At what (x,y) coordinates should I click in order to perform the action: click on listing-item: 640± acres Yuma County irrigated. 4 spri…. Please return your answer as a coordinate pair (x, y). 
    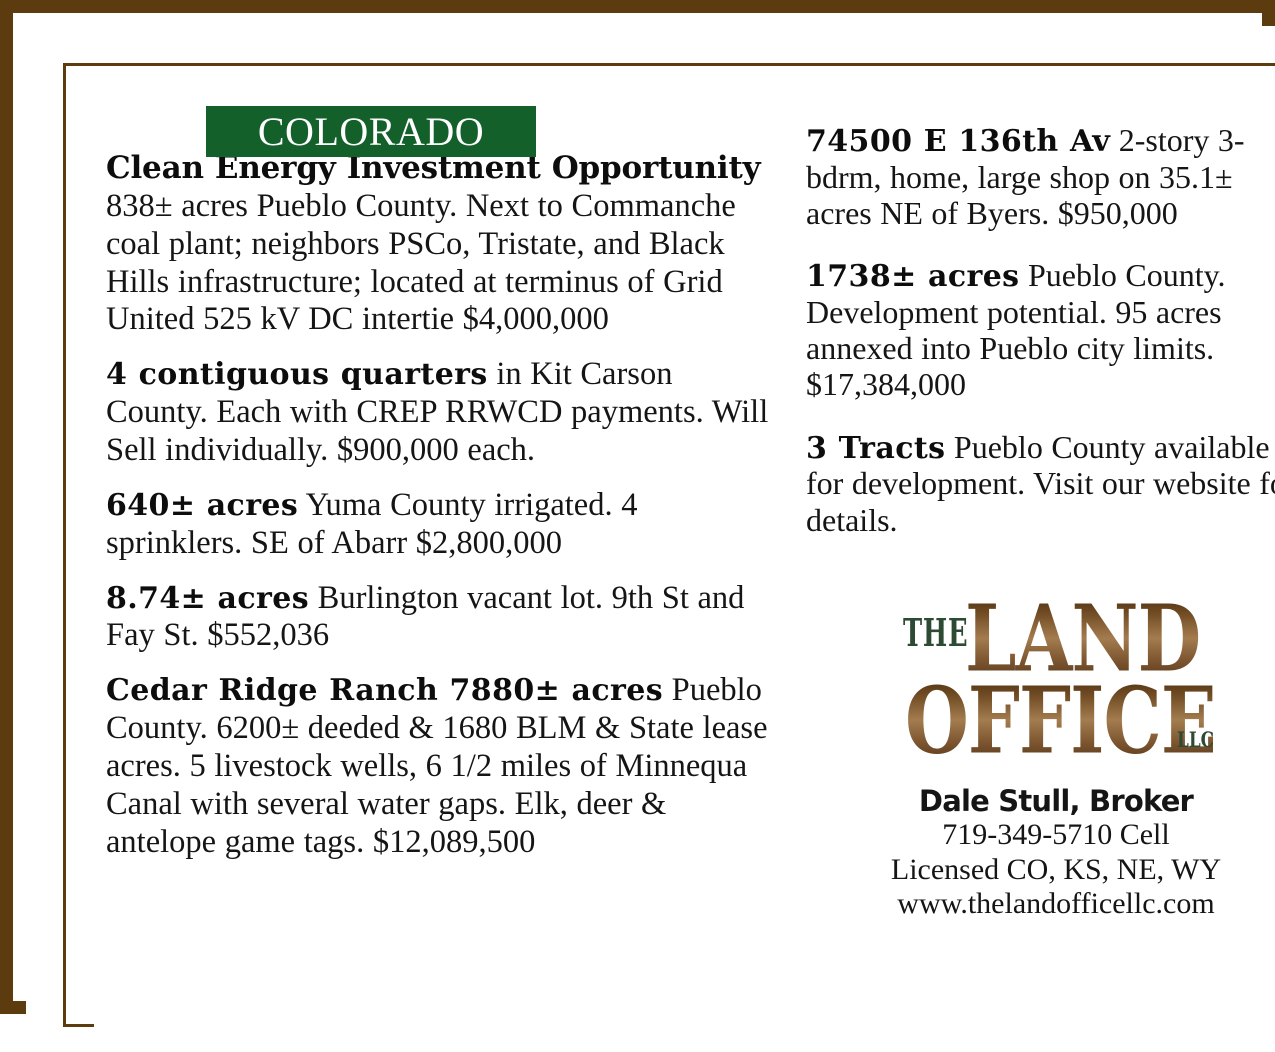
    Looking at the image, I should click on (438, 525).